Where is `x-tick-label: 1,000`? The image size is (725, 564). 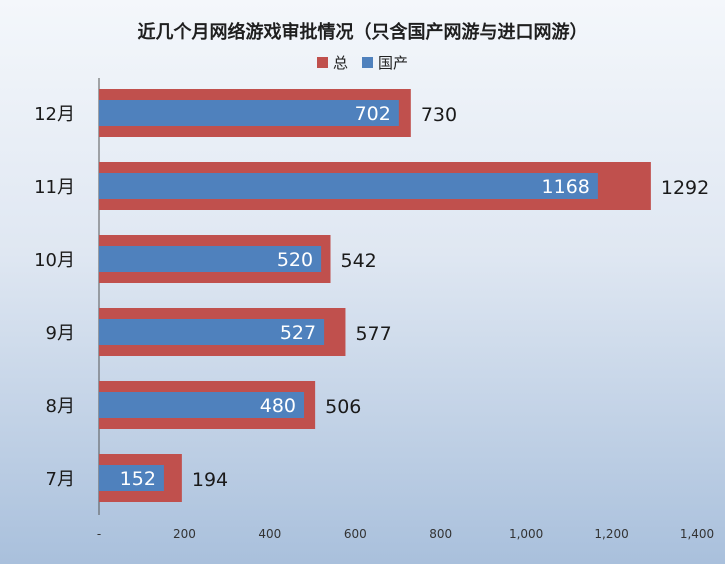
x-tick-label: 1,000 is located at coordinates (526, 534).